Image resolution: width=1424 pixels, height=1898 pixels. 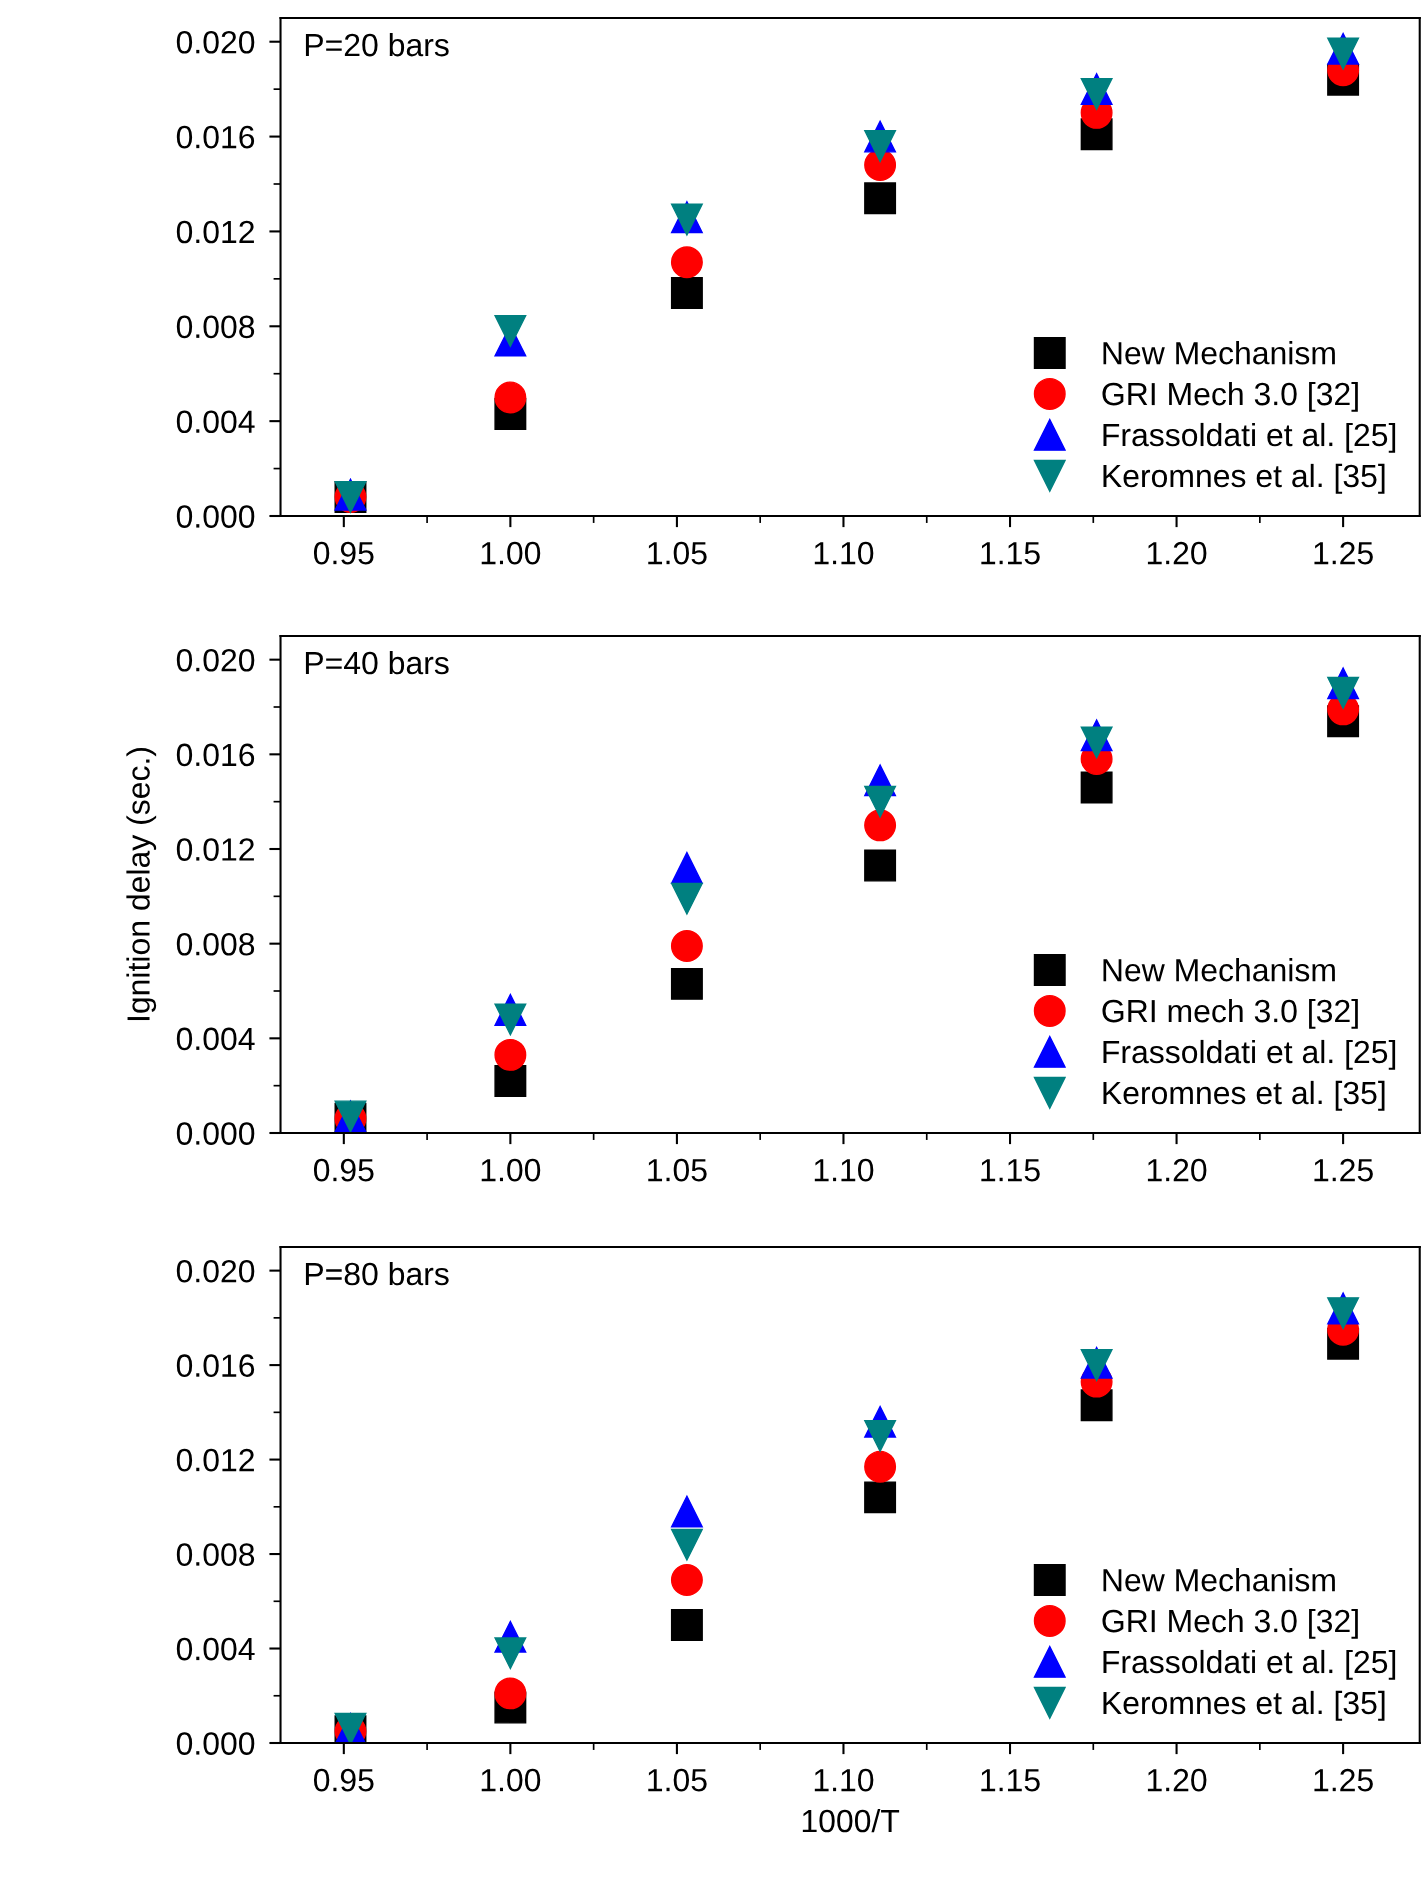 What do you see at coordinates (851, 1820) in the screenshot?
I see `x-axis-title: 1000/T` at bounding box center [851, 1820].